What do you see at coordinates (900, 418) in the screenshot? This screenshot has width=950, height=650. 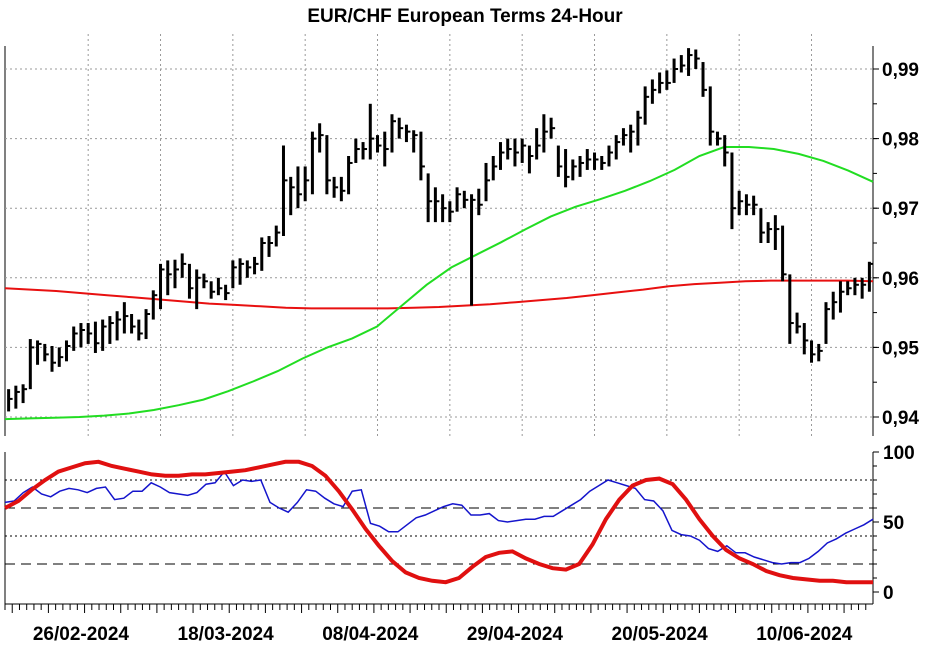 I see `y-tick-label: 0,94` at bounding box center [900, 418].